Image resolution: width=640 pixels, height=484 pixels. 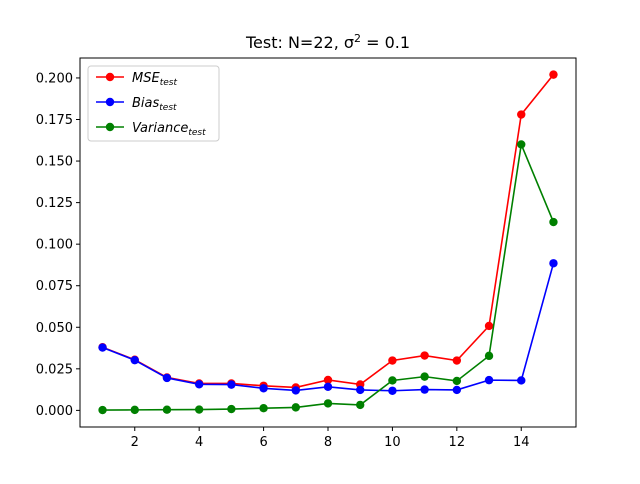 I want to click on y-tick-label: 0.125, so click(x=54, y=203).